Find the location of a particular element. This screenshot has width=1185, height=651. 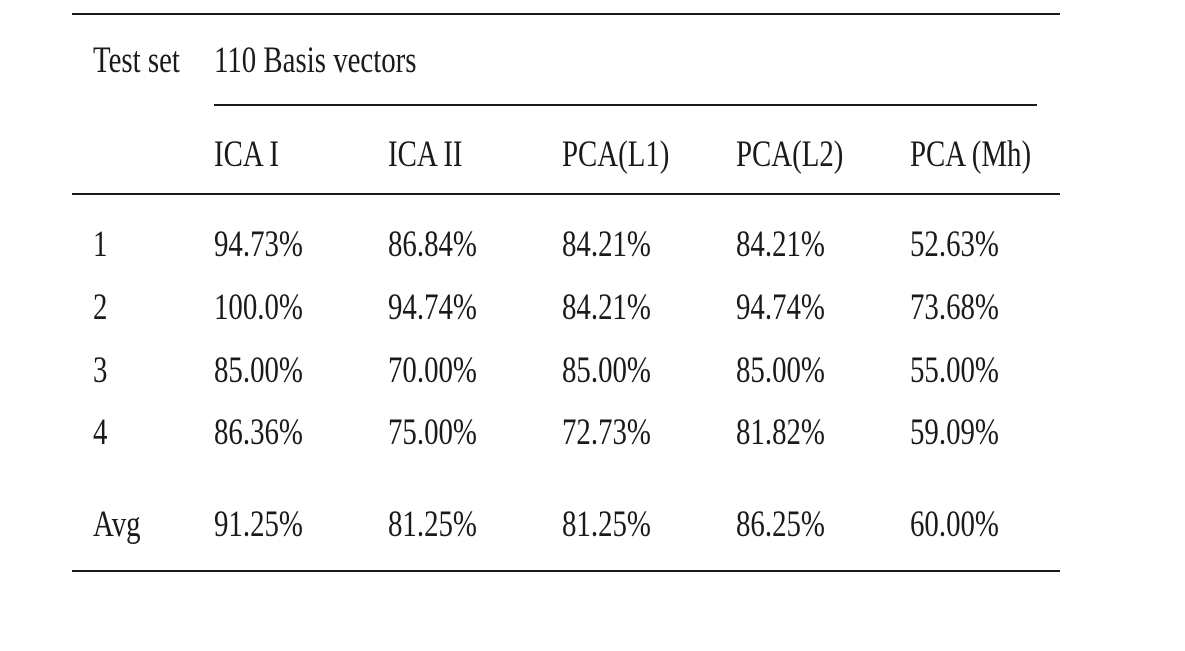

table-cell: 60.00% is located at coordinates (954, 524).